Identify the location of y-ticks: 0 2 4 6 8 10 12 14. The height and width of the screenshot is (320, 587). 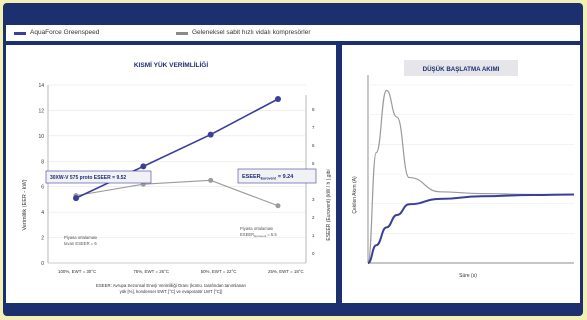
(41, 175).